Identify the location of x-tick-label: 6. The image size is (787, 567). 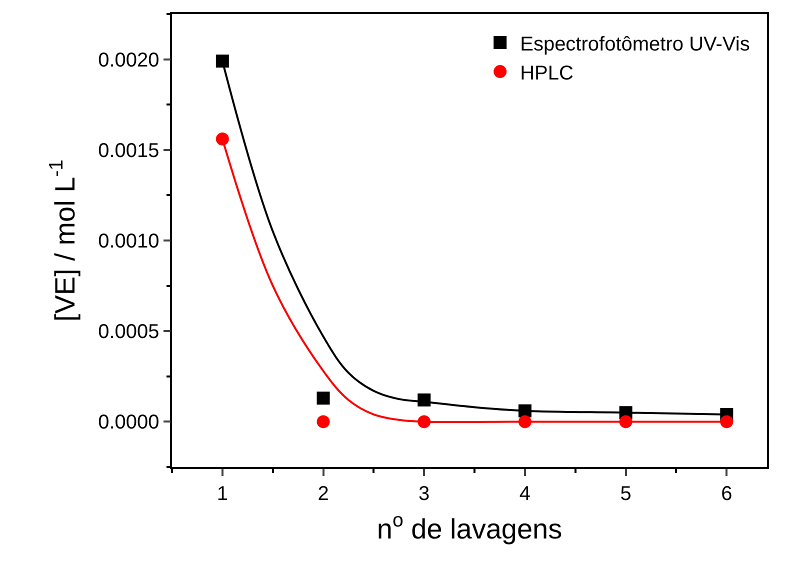
(726, 493).